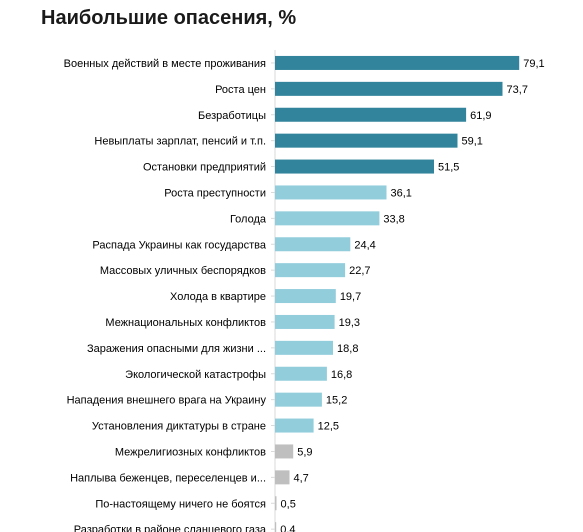  What do you see at coordinates (169, 18) in the screenshot?
I see `chart-title: Наибольшие опасения, %` at bounding box center [169, 18].